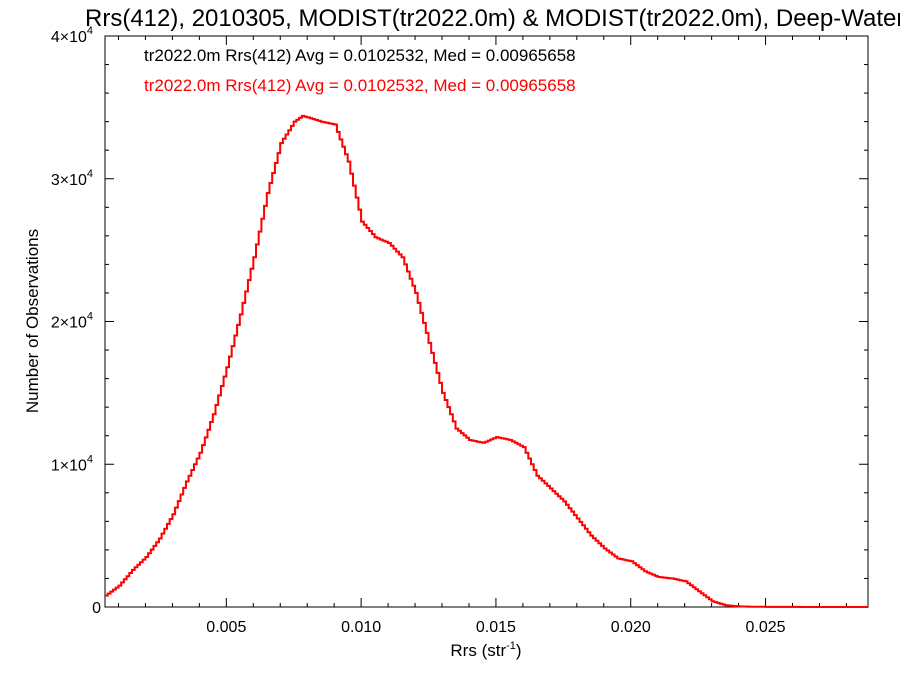 The width and height of the screenshot is (900, 675). Describe the element at coordinates (72, 35) in the screenshot. I see `y-tick-label-4: 4×10⁴` at that location.